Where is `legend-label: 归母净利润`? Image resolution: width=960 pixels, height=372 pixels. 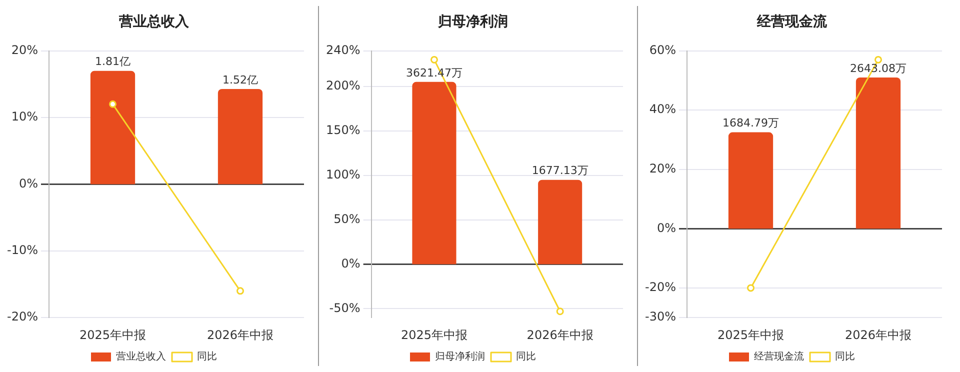 legend-label: 归母净利润 is located at coordinates (460, 356).